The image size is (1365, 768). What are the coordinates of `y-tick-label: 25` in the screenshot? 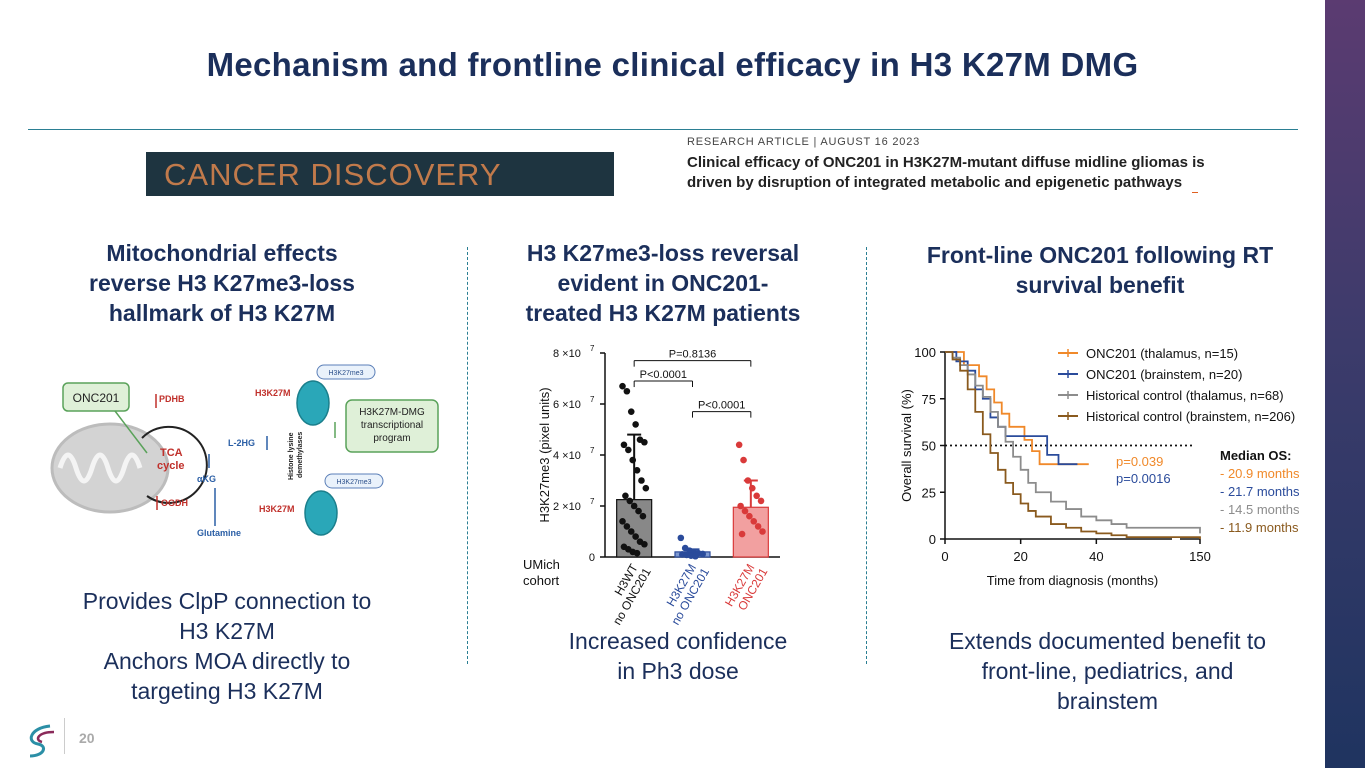 It's located at (929, 492).